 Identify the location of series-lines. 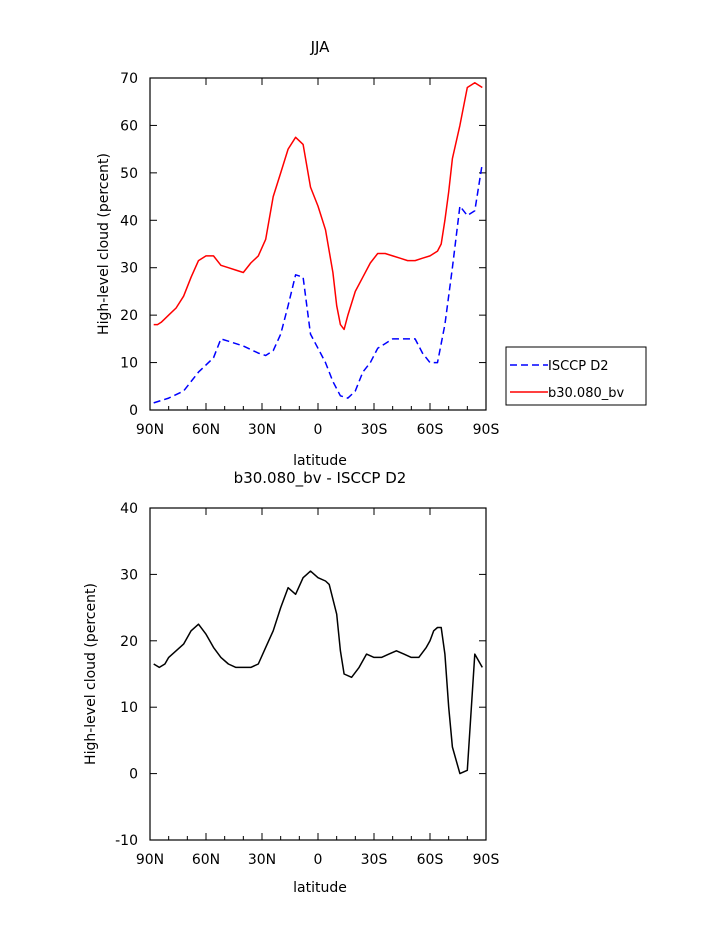
(318, 672).